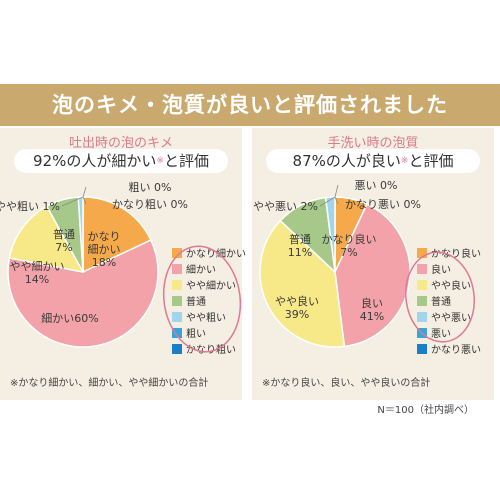 The image size is (500, 500). Describe the element at coordinates (404, 161) in the screenshot. I see `right-headline-note-mark: ※` at that location.